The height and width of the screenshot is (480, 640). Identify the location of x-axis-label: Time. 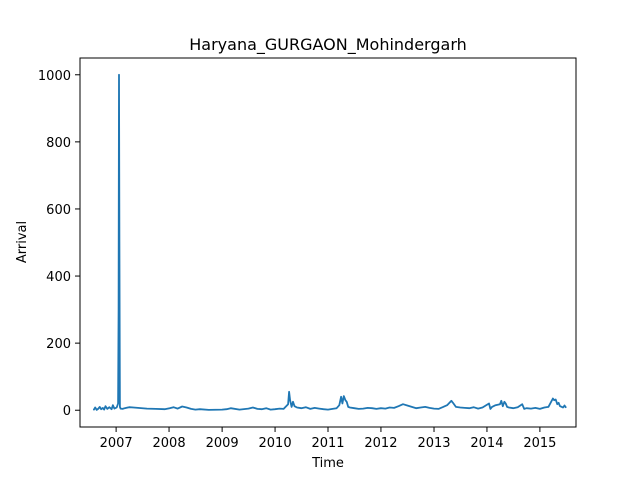
(327, 463).